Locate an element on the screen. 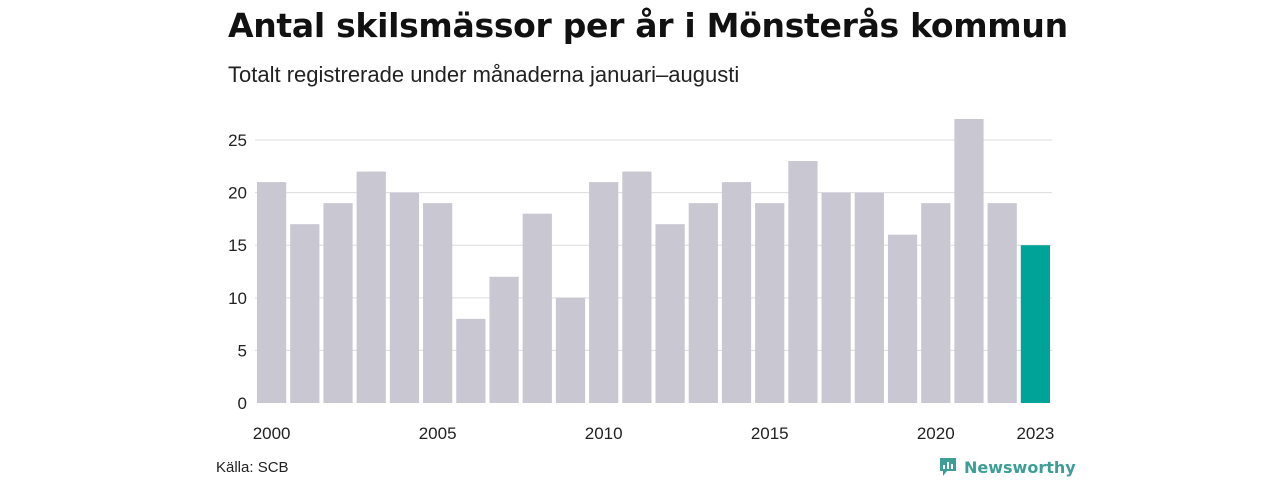 The height and width of the screenshot is (480, 1280). bar-2010 is located at coordinates (604, 292).